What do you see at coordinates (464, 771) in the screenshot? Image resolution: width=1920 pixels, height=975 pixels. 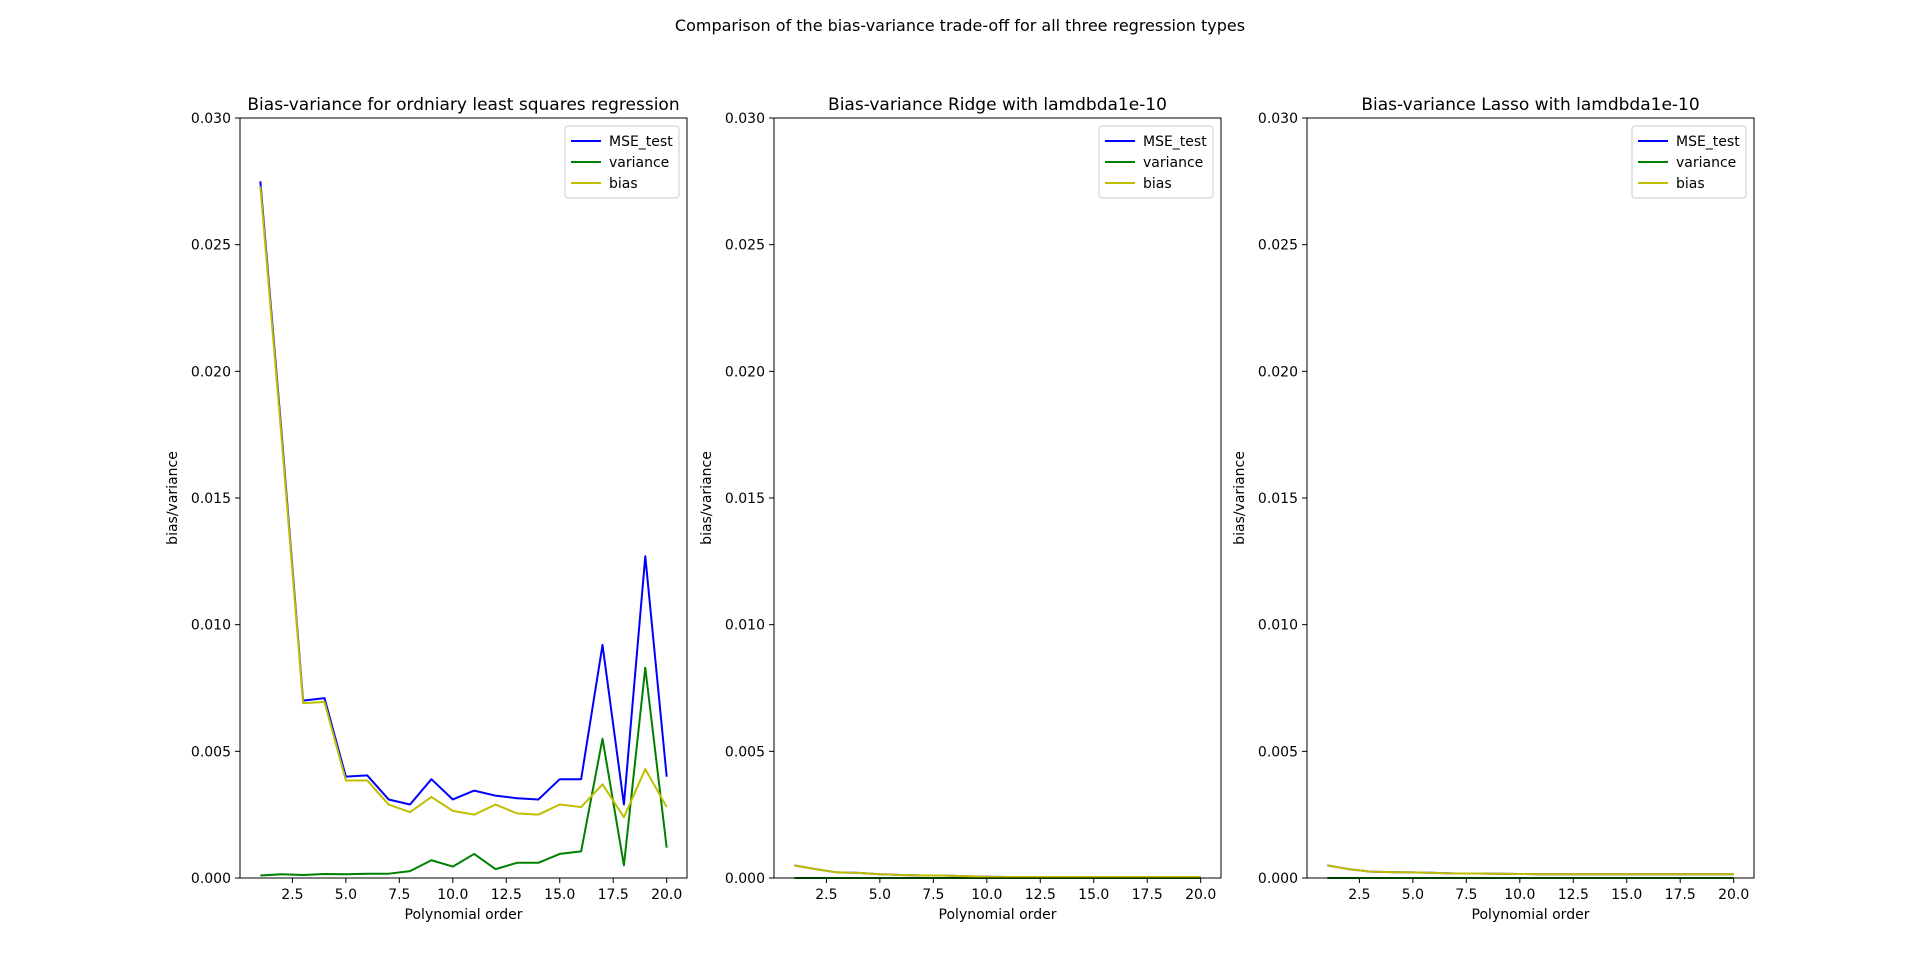 I see `series-line-variance` at bounding box center [464, 771].